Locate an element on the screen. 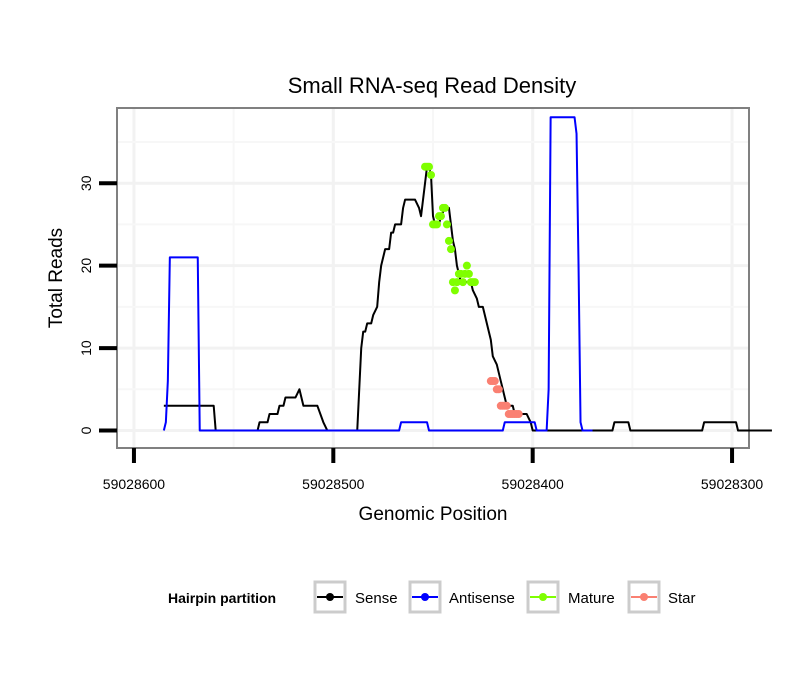 Image resolution: width=810 pixels, height=690 pixels. x-tick-label: 59028600 is located at coordinates (134, 484).